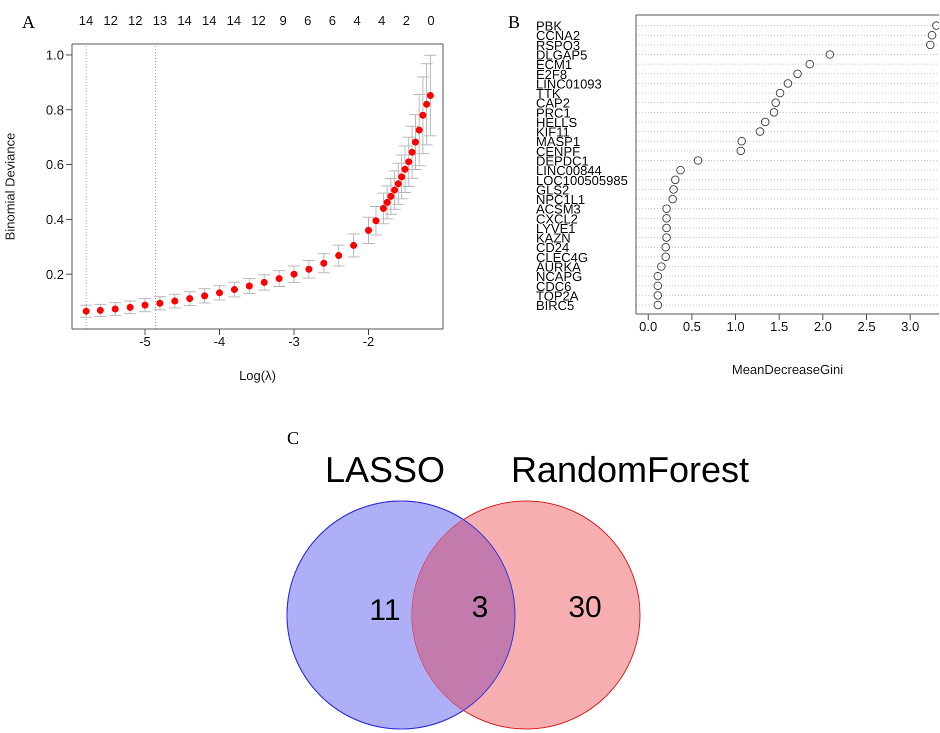 The height and width of the screenshot is (733, 940). What do you see at coordinates (55, 110) in the screenshot?
I see `y-tick-label: 0.8` at bounding box center [55, 110].